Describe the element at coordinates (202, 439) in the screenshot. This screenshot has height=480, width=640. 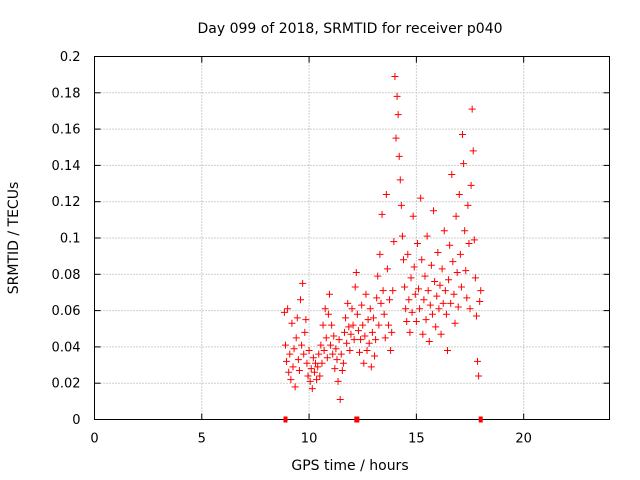
I see `x-tick-label: 5` at that location.